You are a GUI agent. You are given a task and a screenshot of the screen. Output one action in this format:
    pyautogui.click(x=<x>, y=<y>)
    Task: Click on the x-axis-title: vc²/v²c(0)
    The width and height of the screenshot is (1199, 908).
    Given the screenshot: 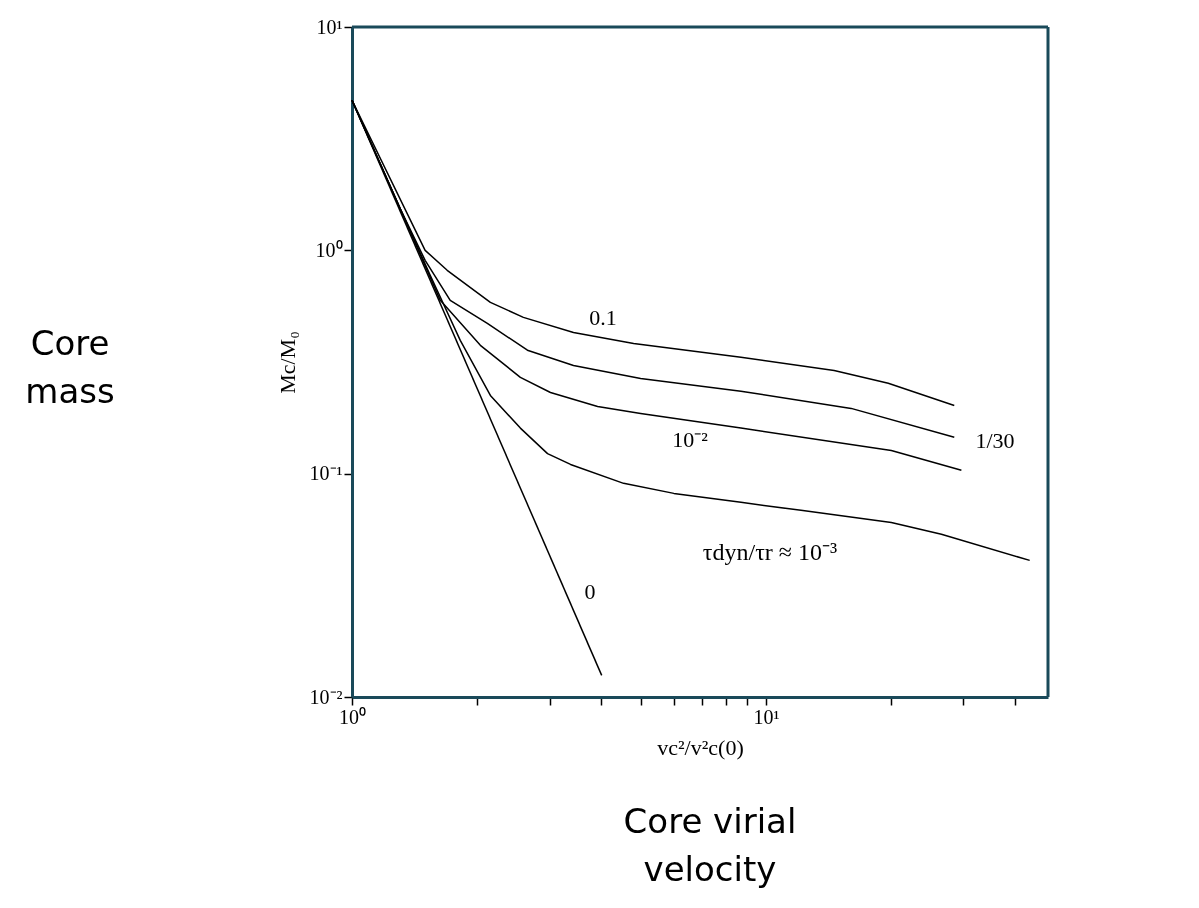 What is the action you would take?
    pyautogui.click(x=700, y=747)
    